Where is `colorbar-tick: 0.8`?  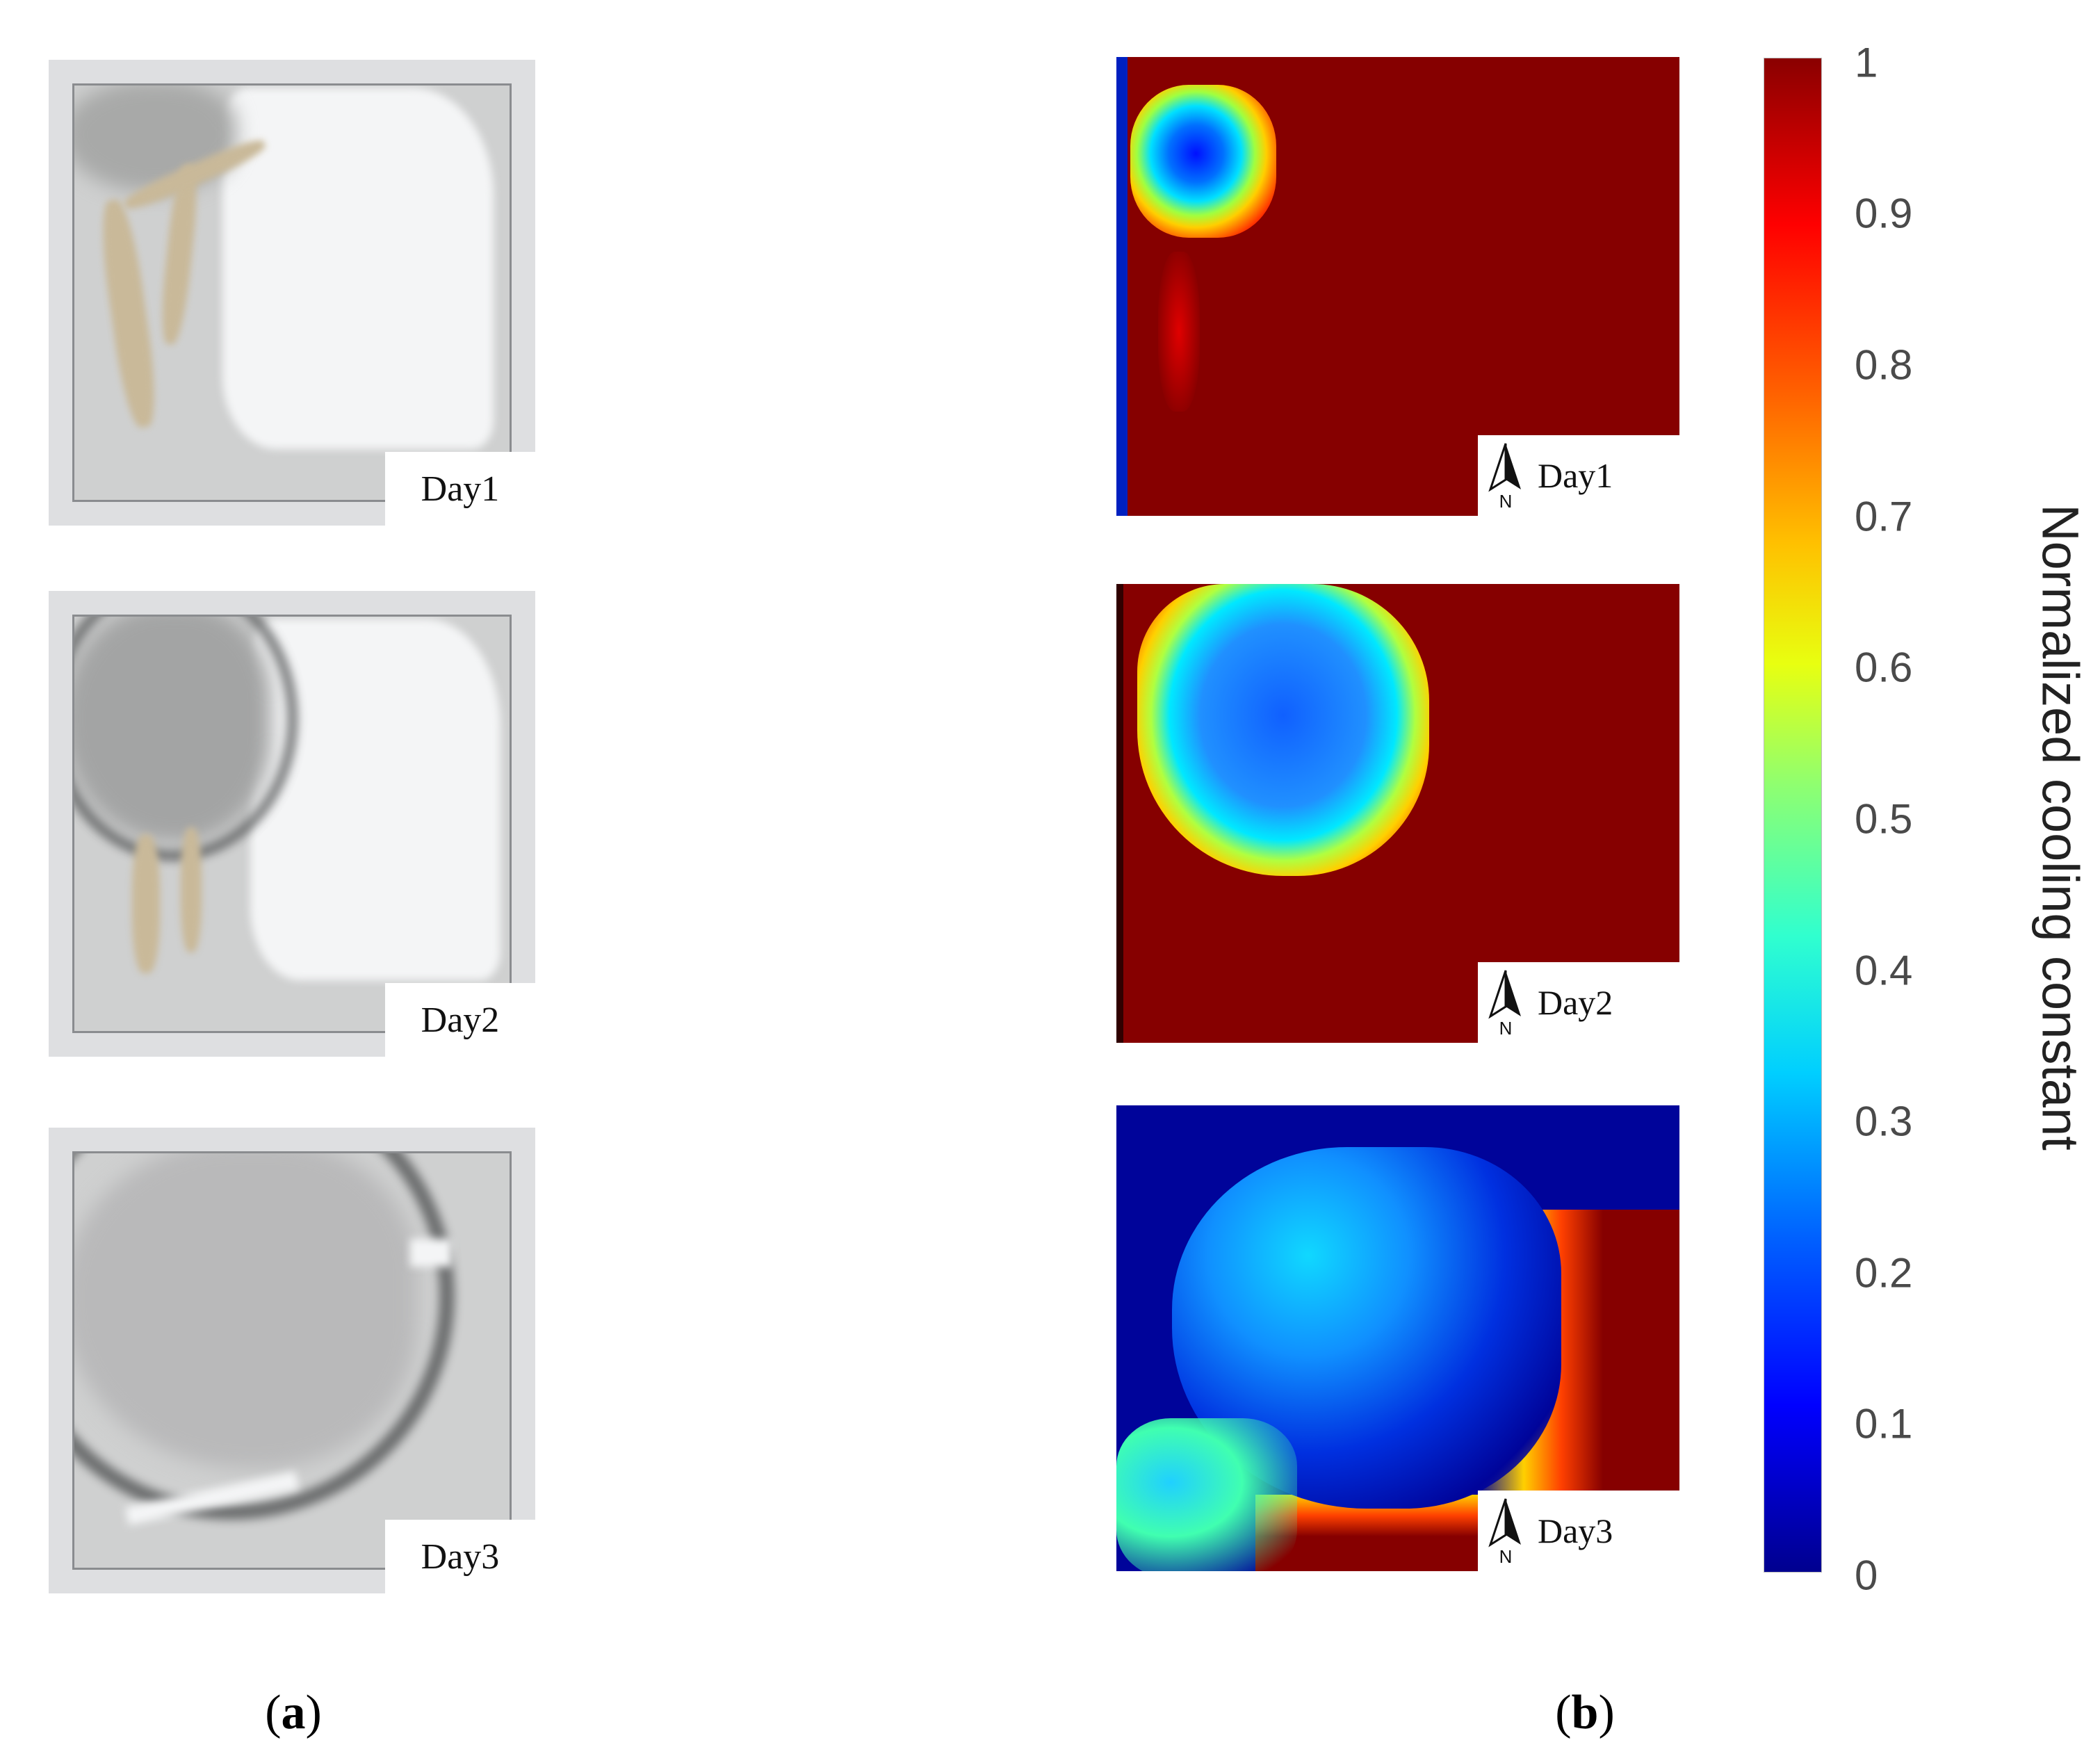 colorbar-tick: 0.8 is located at coordinates (1884, 365).